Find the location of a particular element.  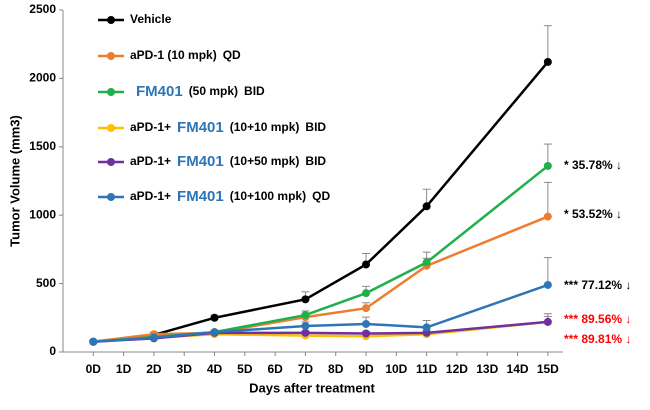

y-tick-label: 500 is located at coordinates (46, 283).